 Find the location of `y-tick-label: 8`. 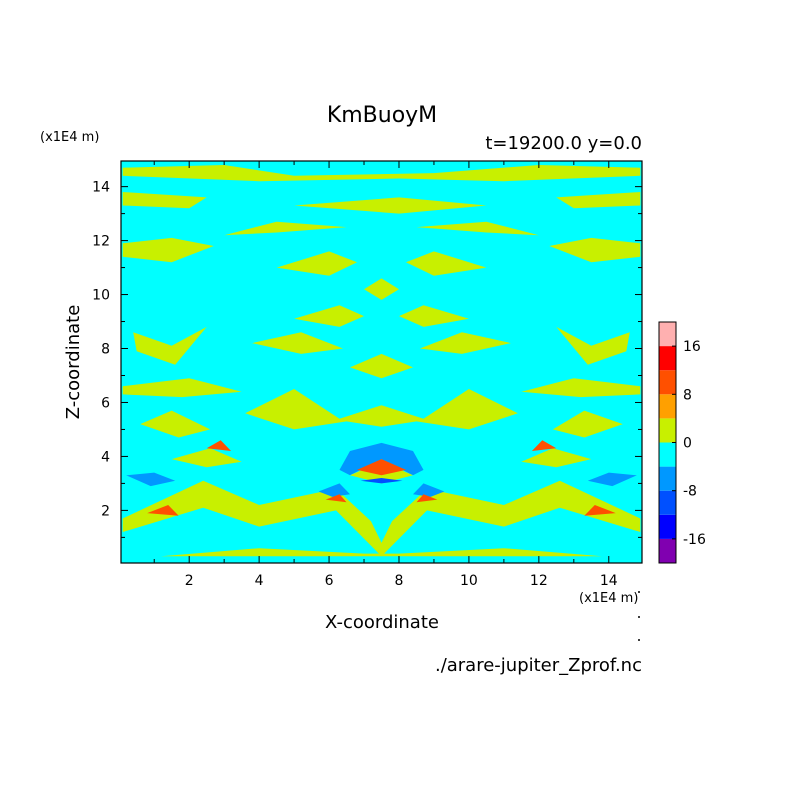

y-tick-label: 8 is located at coordinates (105, 350).